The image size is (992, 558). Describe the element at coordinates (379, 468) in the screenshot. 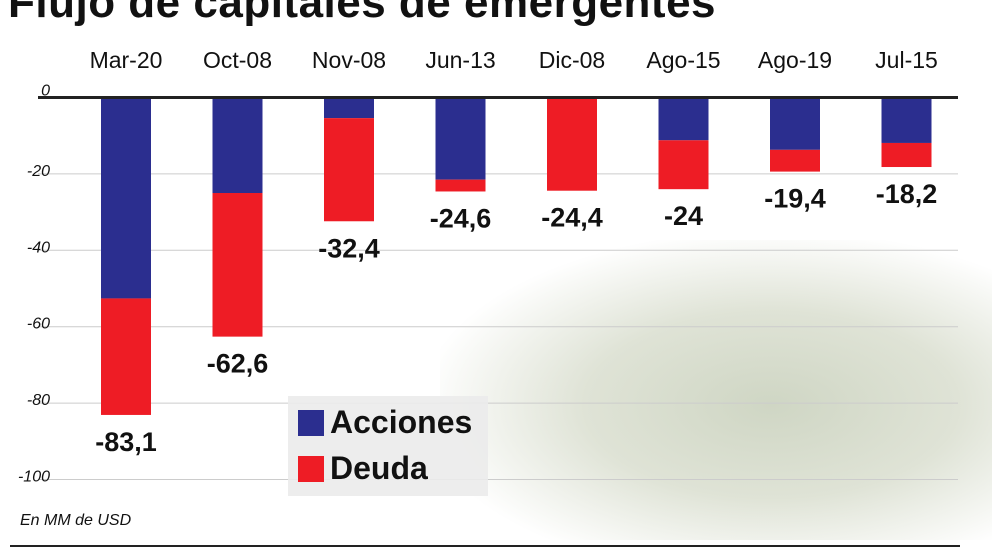

I see `legend-label: Deuda` at that location.